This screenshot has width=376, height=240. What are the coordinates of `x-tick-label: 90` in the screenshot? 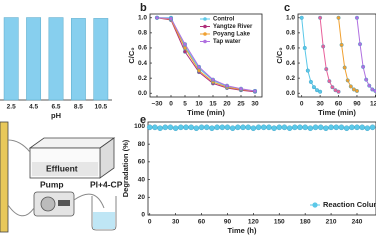 It's located at (357, 104).